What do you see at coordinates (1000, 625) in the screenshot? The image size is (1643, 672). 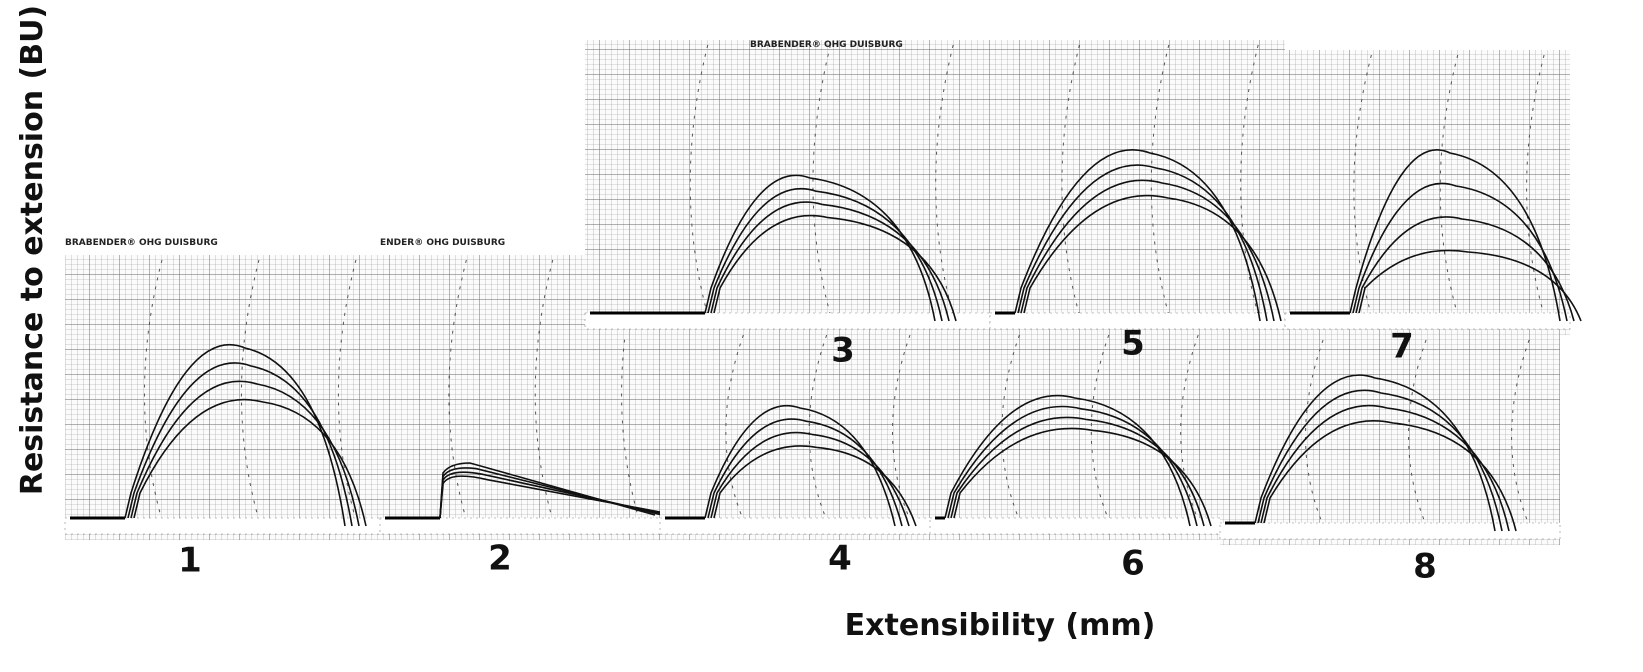 I see `x-axis-label: Extensibility (mm)` at bounding box center [1000, 625].